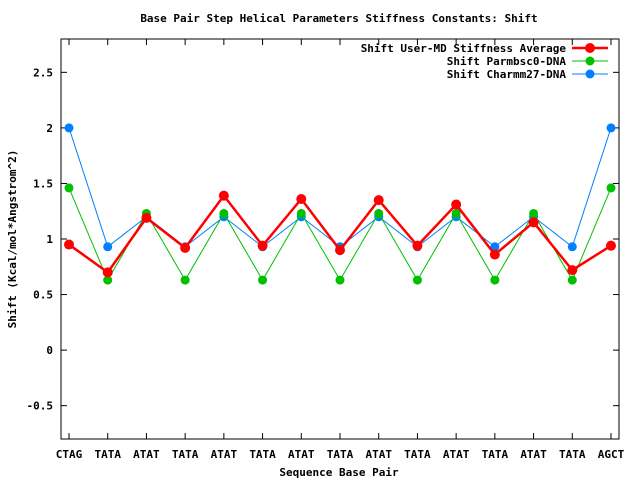 This screenshot has height=480, width=640. Describe the element at coordinates (43, 295) in the screenshot. I see `y-tick-label: 0.5` at that location.